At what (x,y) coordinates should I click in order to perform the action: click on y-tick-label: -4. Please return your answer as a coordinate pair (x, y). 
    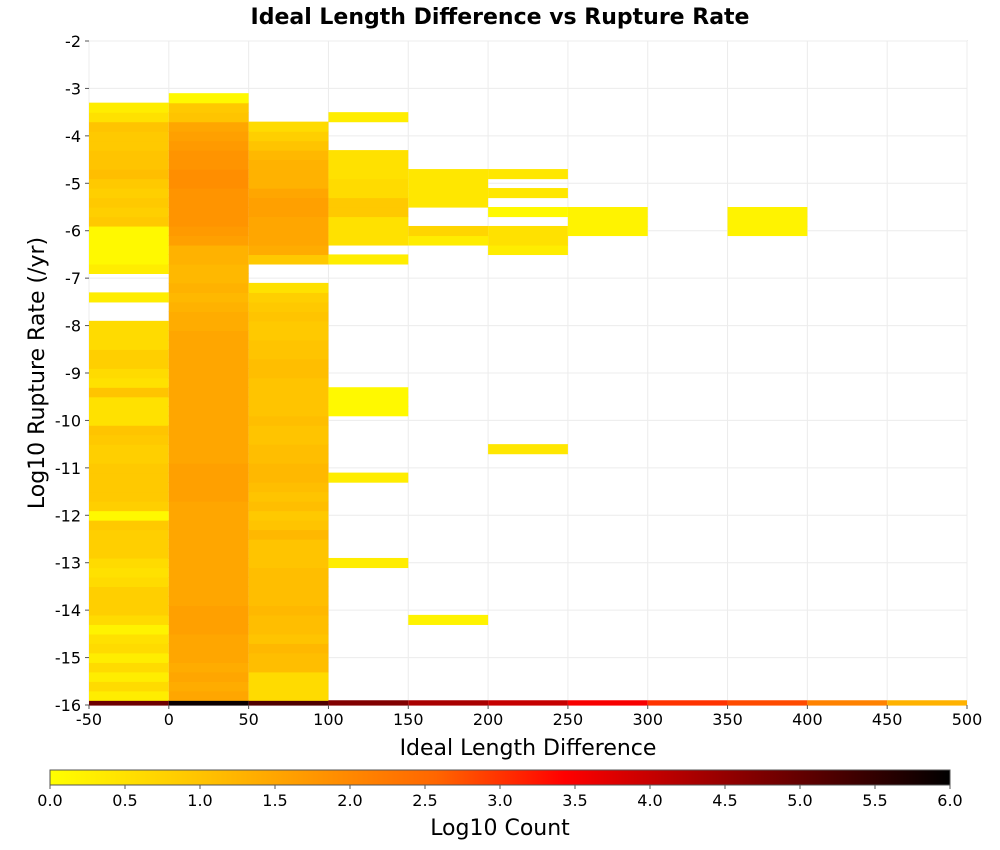
    Looking at the image, I should click on (73, 136).